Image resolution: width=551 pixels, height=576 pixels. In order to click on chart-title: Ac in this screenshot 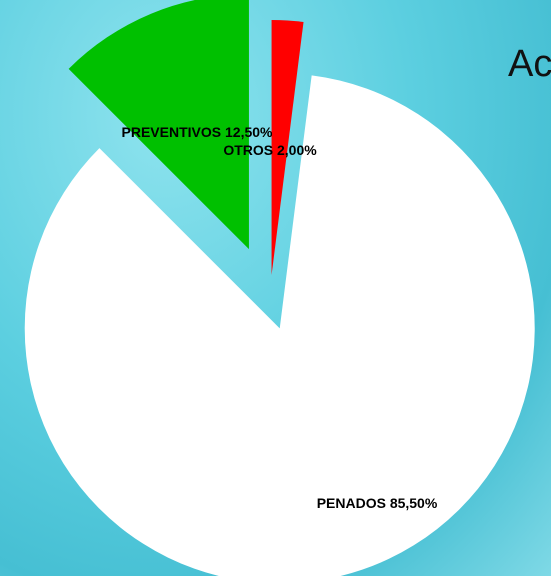, I will do `click(529, 64)`.